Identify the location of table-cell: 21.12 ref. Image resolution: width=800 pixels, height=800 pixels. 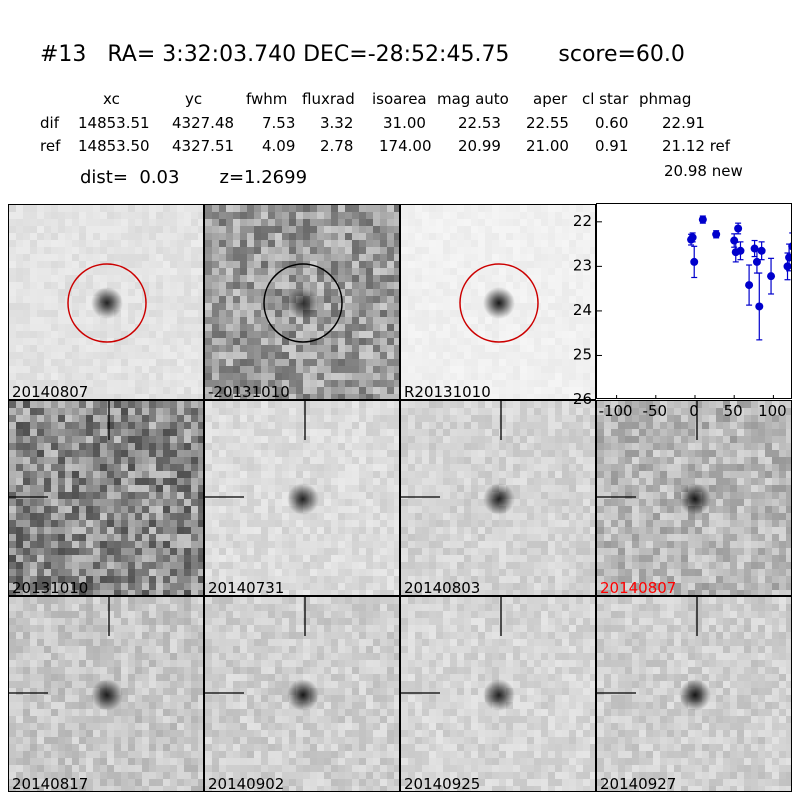
(696, 146).